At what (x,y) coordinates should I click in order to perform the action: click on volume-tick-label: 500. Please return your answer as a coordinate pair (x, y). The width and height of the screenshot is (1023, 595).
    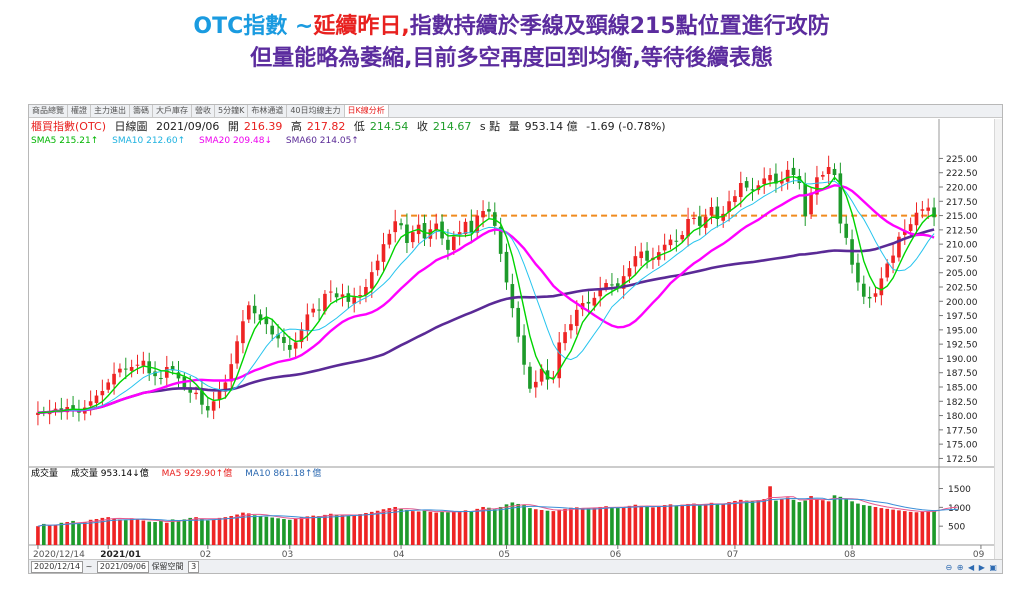
    Looking at the image, I should click on (956, 528).